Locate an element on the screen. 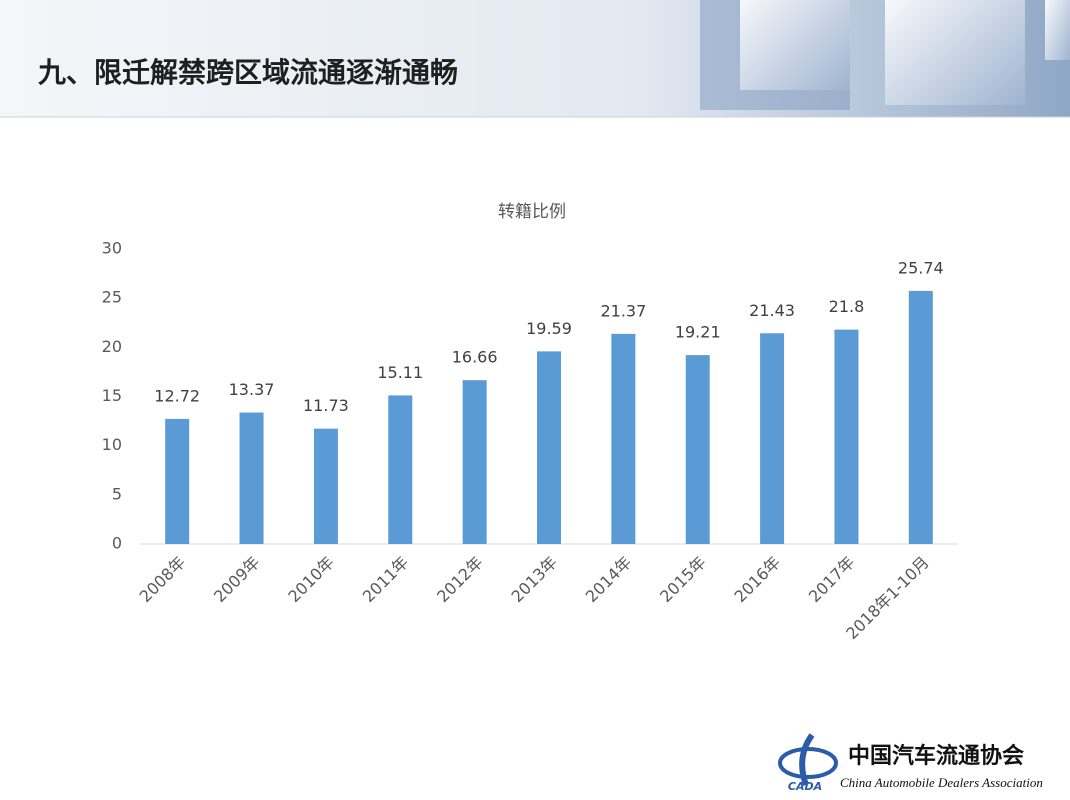  data-label: 13.37 is located at coordinates (252, 389).